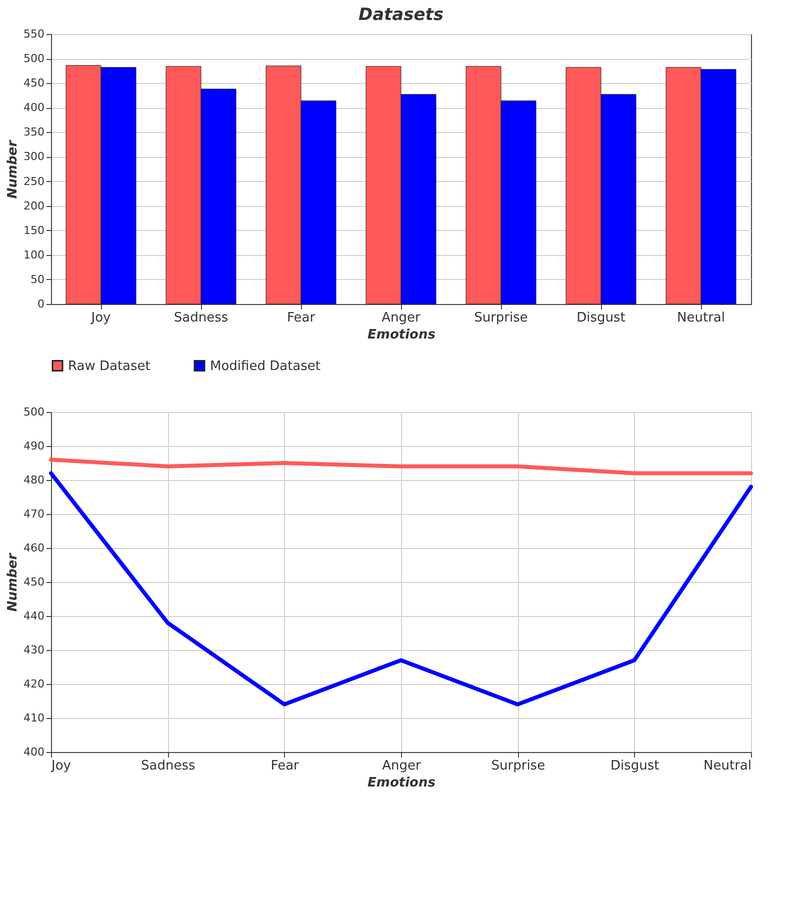 The image size is (792, 914). I want to click on y-tick-label: 100, so click(34, 255).